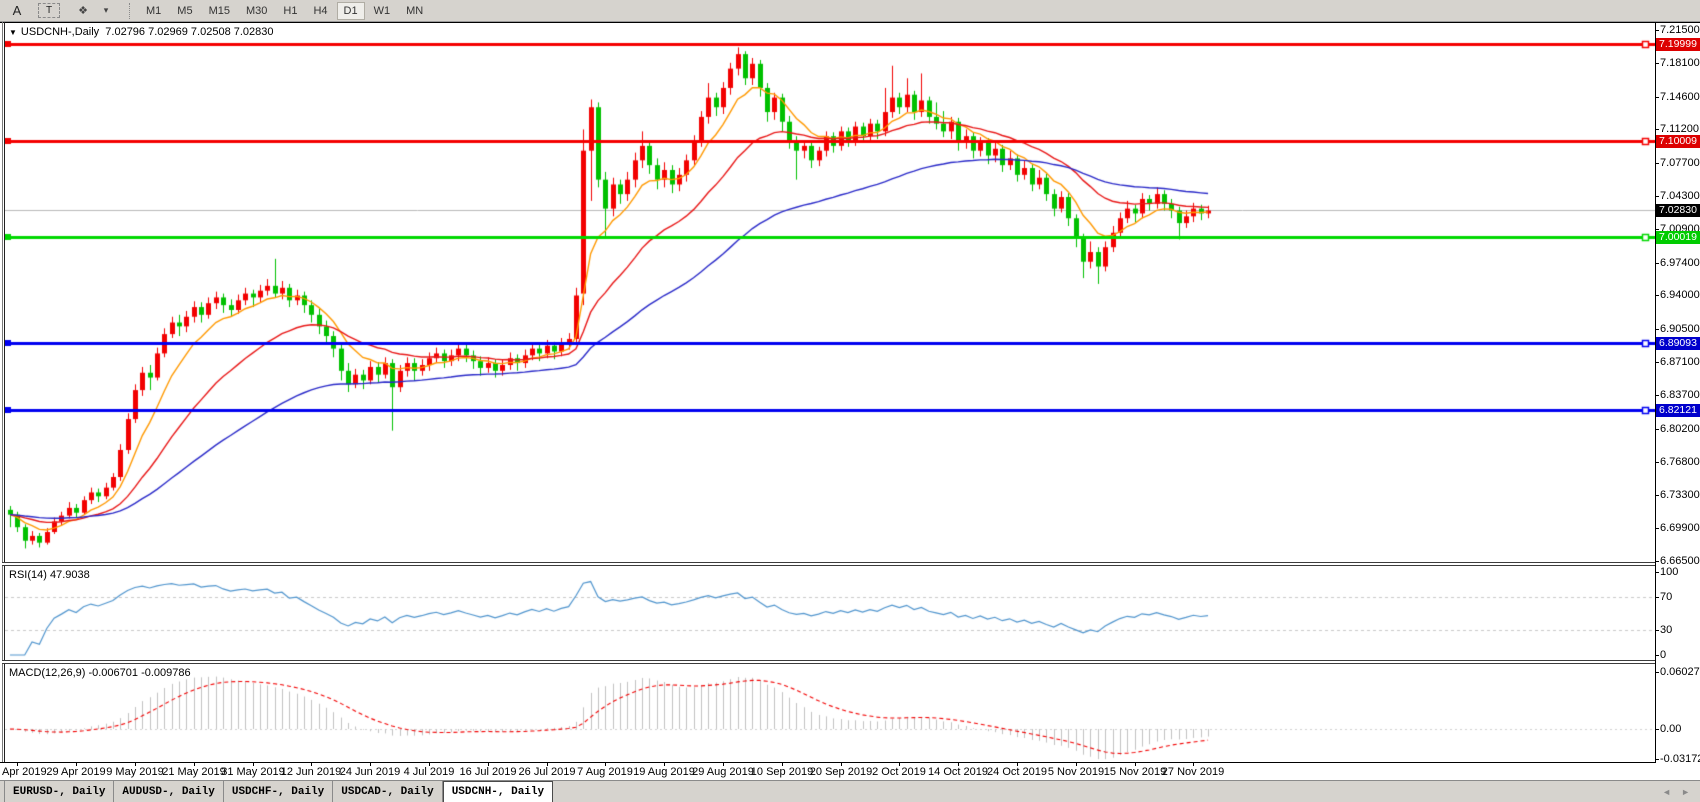 The height and width of the screenshot is (802, 1700). Describe the element at coordinates (106, 10) in the screenshot. I see `cursor-tool-dropdown-icon: ▾` at that location.